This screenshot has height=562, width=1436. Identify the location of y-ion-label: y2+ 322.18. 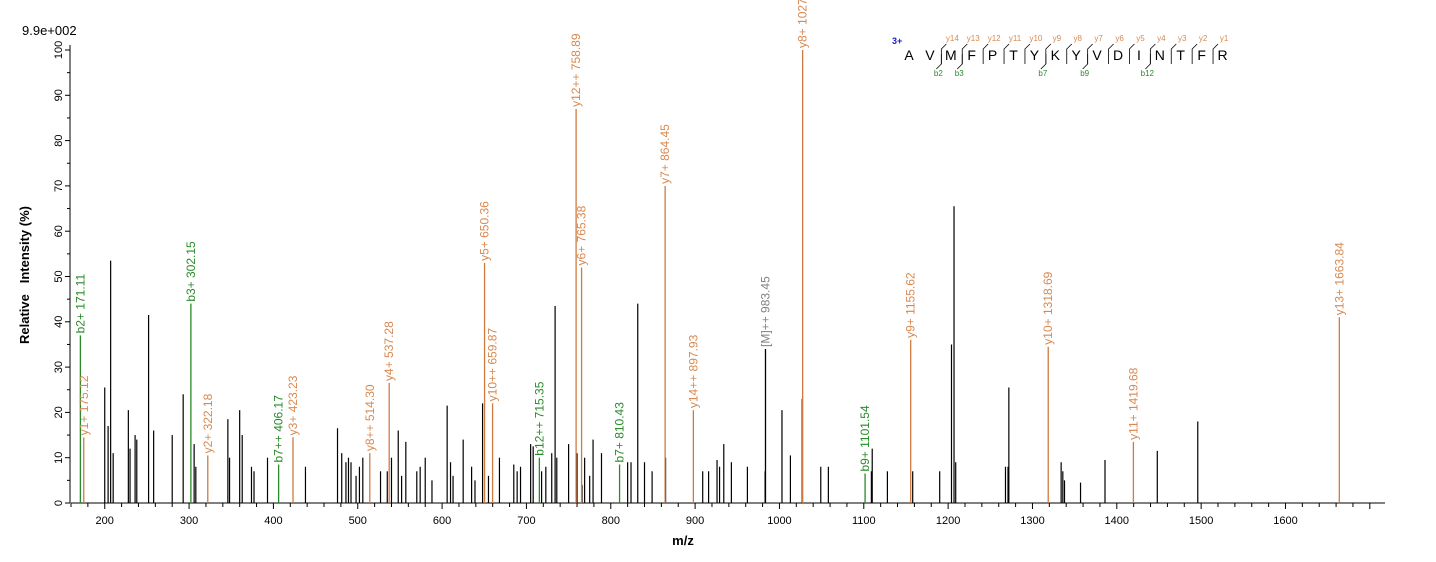
(208, 423).